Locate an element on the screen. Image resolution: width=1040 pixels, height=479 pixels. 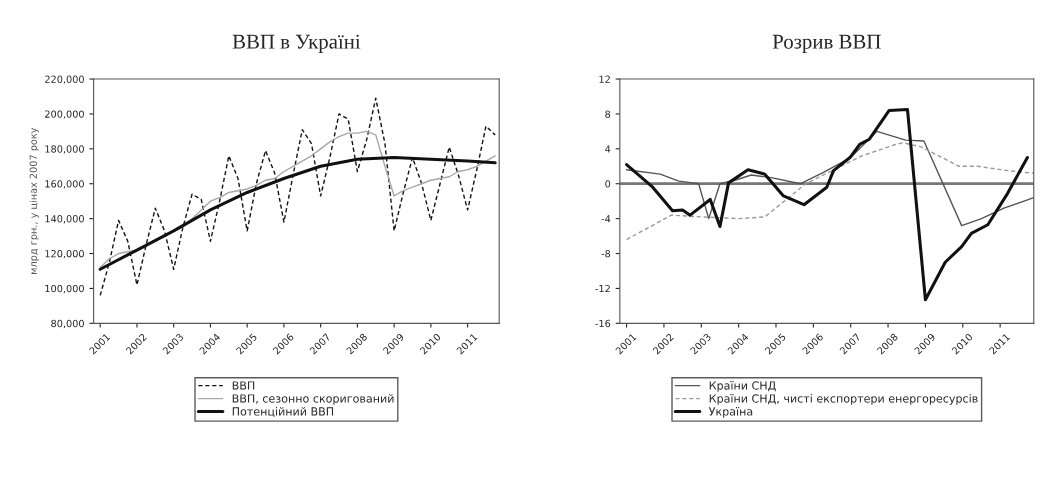
legend-label: Країни СНД is located at coordinates (742, 386).